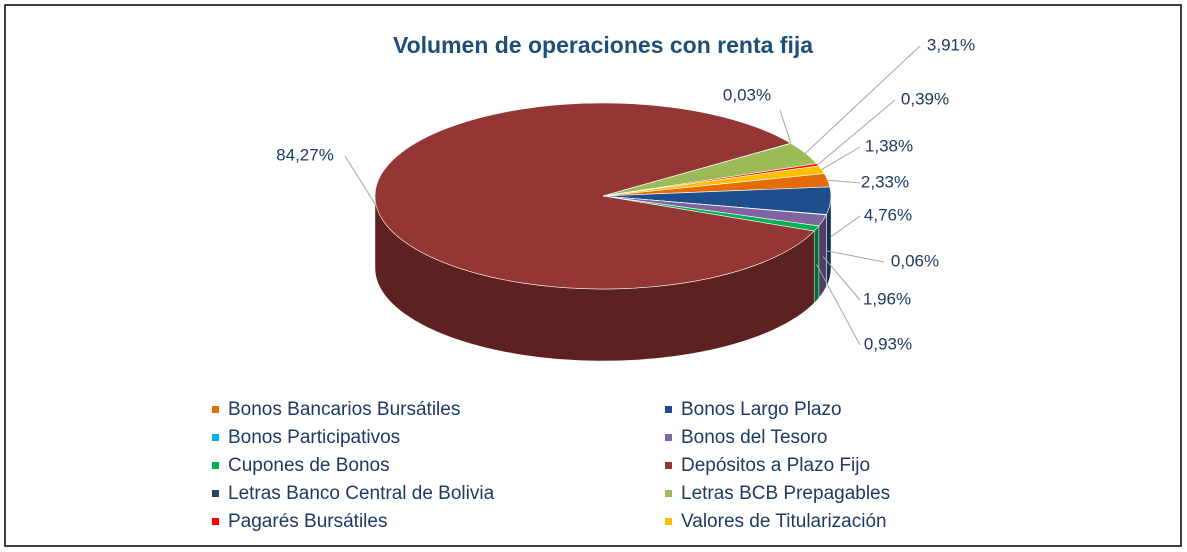 Image resolution: width=1187 pixels, height=552 pixels. Describe the element at coordinates (888, 343) in the screenshot. I see `data-label: 0,93%` at that location.